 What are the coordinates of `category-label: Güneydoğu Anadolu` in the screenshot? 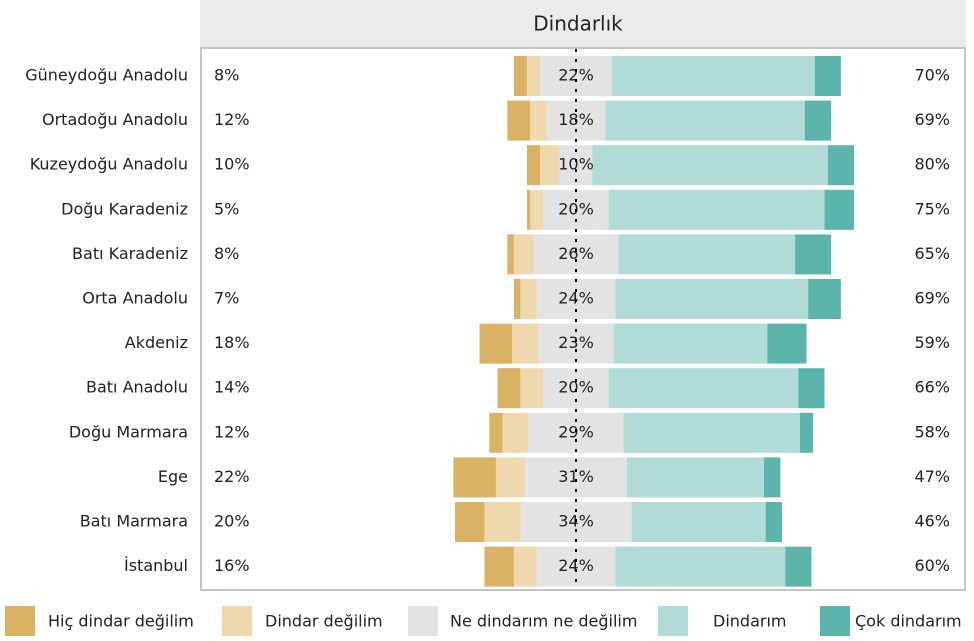 It's located at (106, 75).